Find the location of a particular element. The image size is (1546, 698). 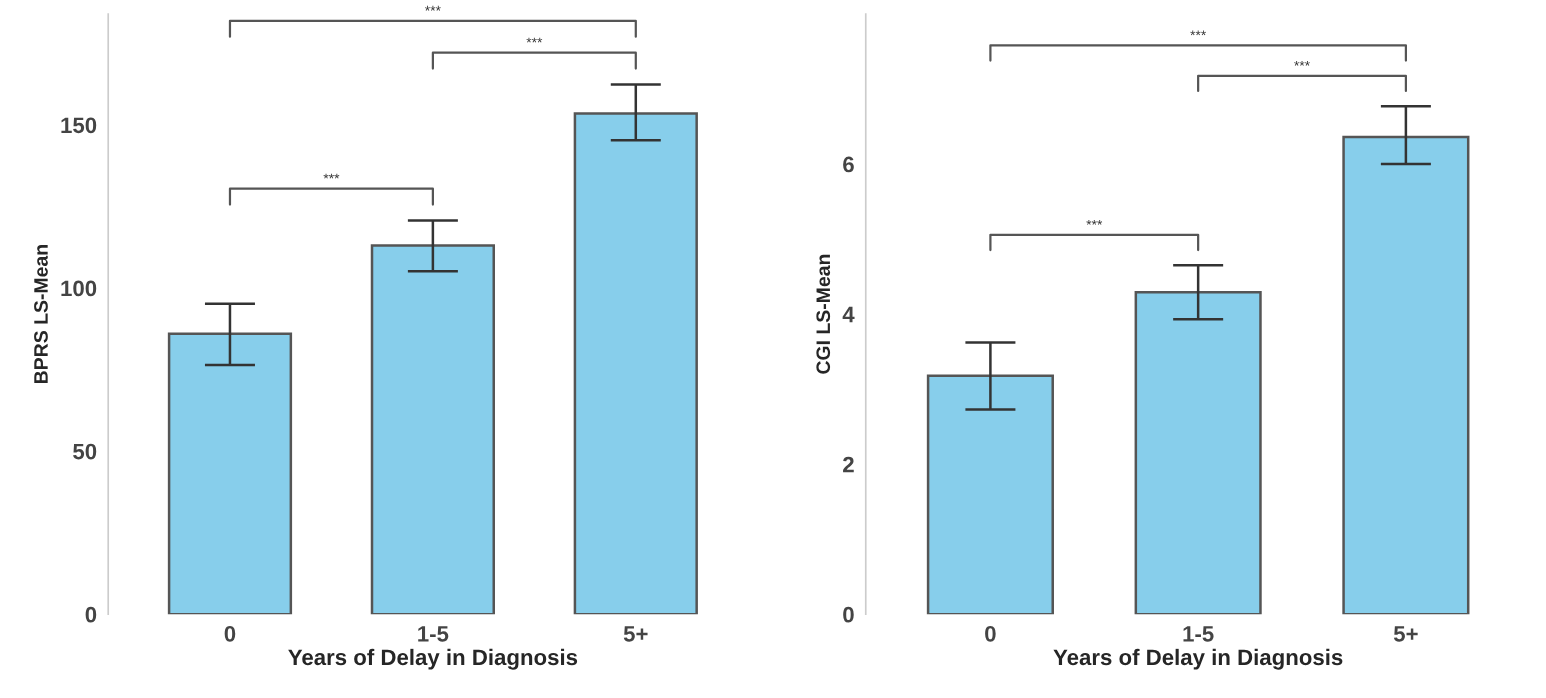

y-tick-label: 150 is located at coordinates (79, 125).